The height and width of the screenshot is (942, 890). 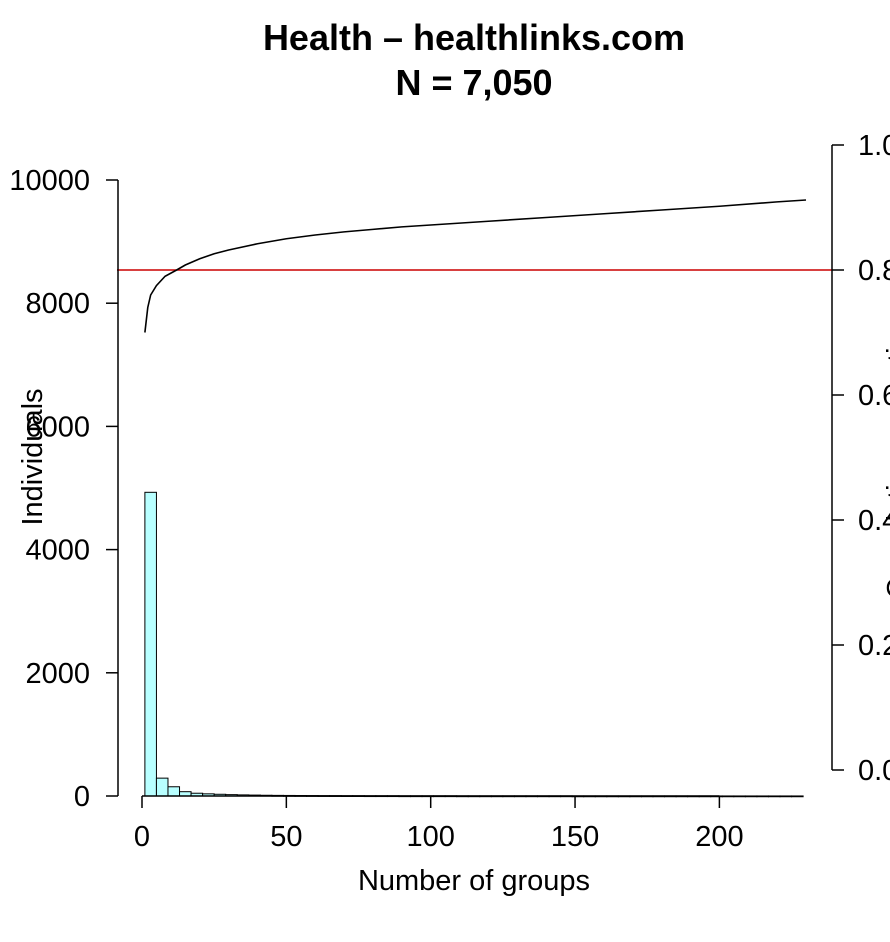 I want to click on y-tick-label: 6000, so click(x=57, y=427).